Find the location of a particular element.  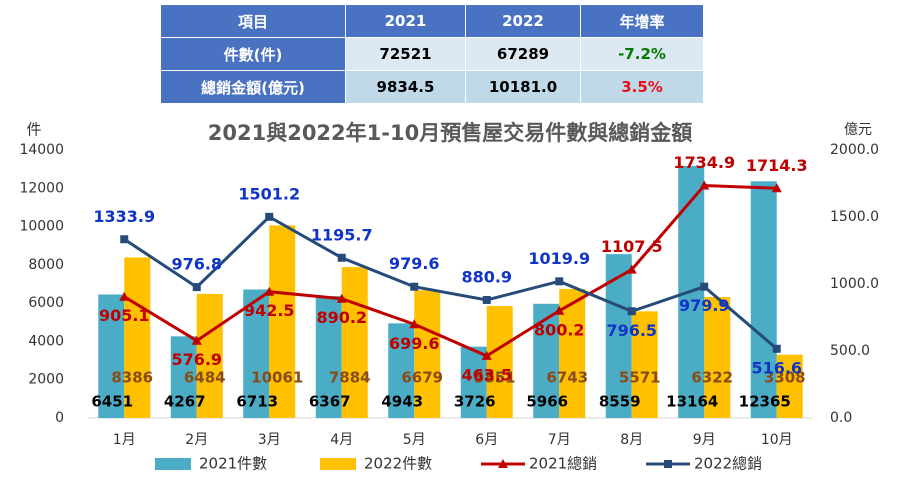

x-tick-label: 10月 is located at coordinates (777, 440).